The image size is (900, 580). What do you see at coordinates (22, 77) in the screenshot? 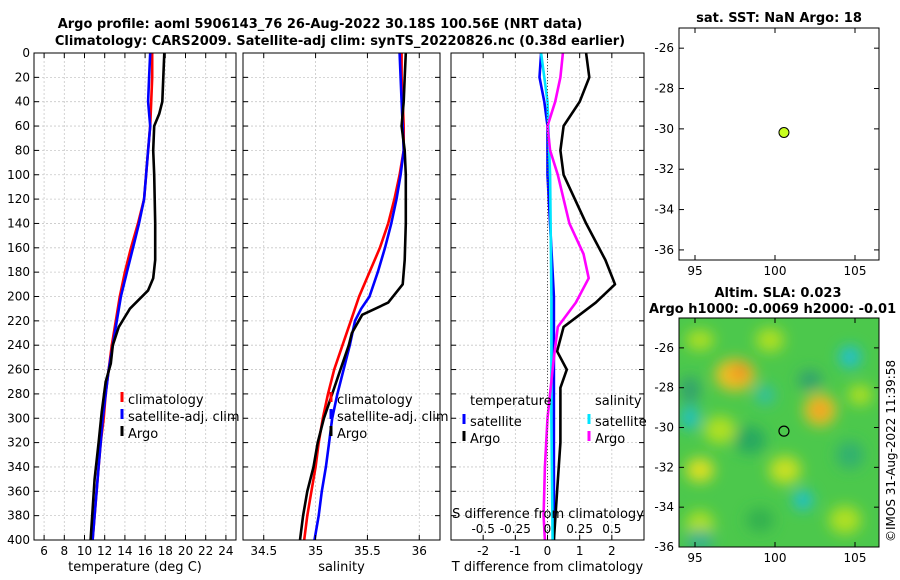
I see `y-tick-label: 20` at bounding box center [22, 77].